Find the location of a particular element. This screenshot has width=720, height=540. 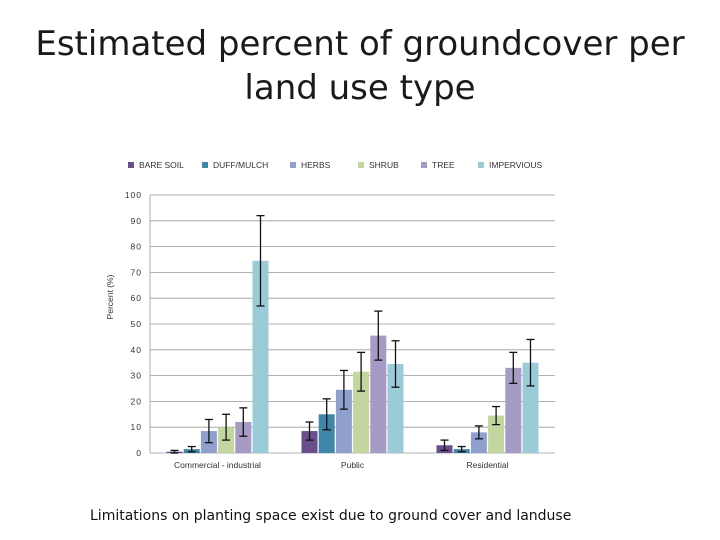

x-tick-label: Commercial - industrial is located at coordinates (217, 465).